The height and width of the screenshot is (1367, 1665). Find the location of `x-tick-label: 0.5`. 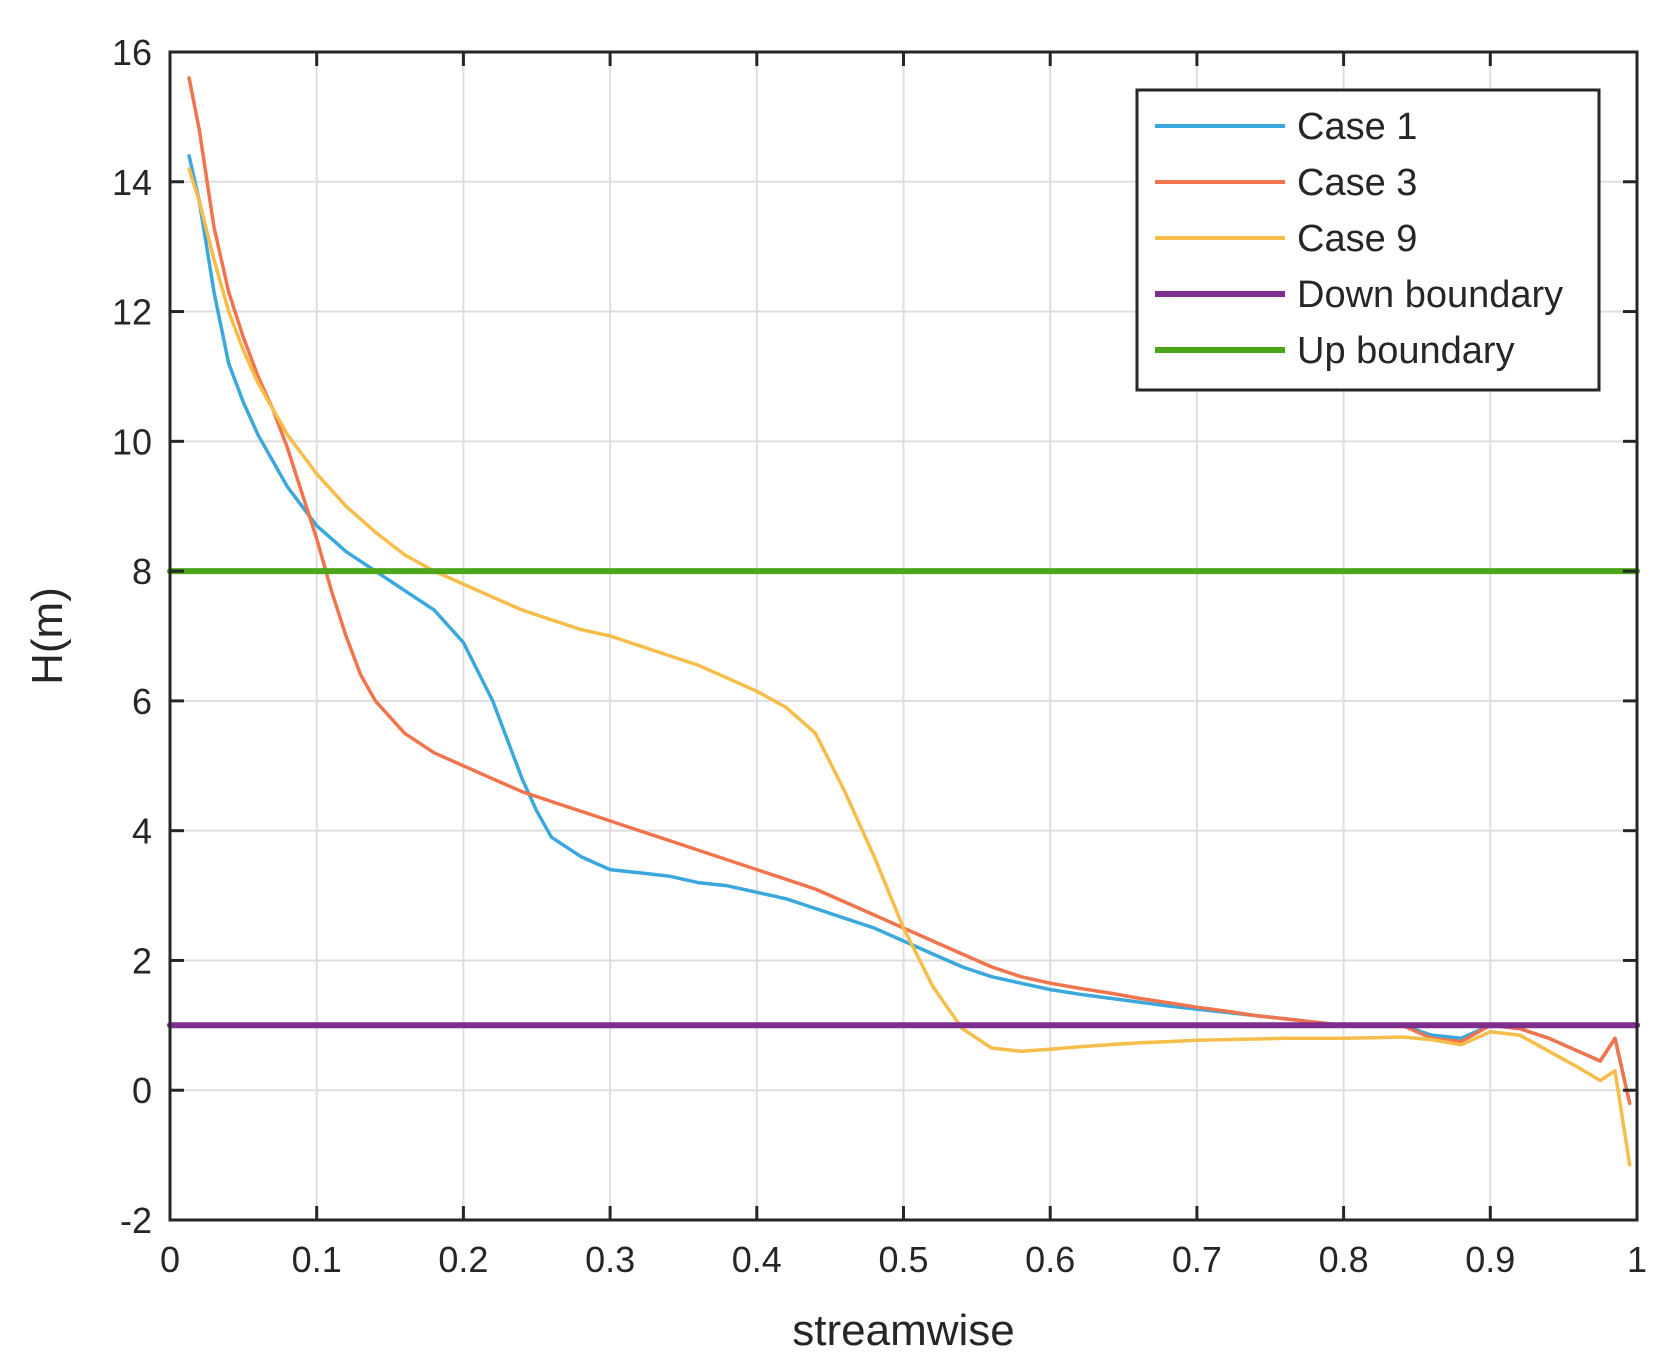

x-tick-label: 0.5 is located at coordinates (903, 1259).